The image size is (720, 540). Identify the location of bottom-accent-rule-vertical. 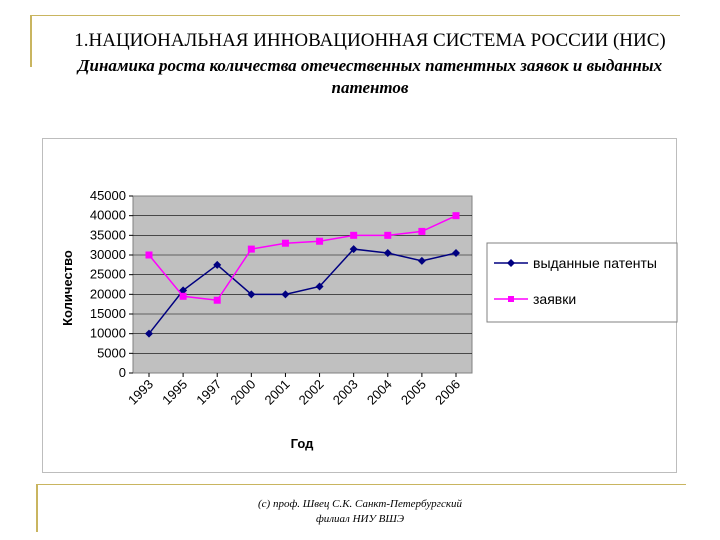
(37, 508).